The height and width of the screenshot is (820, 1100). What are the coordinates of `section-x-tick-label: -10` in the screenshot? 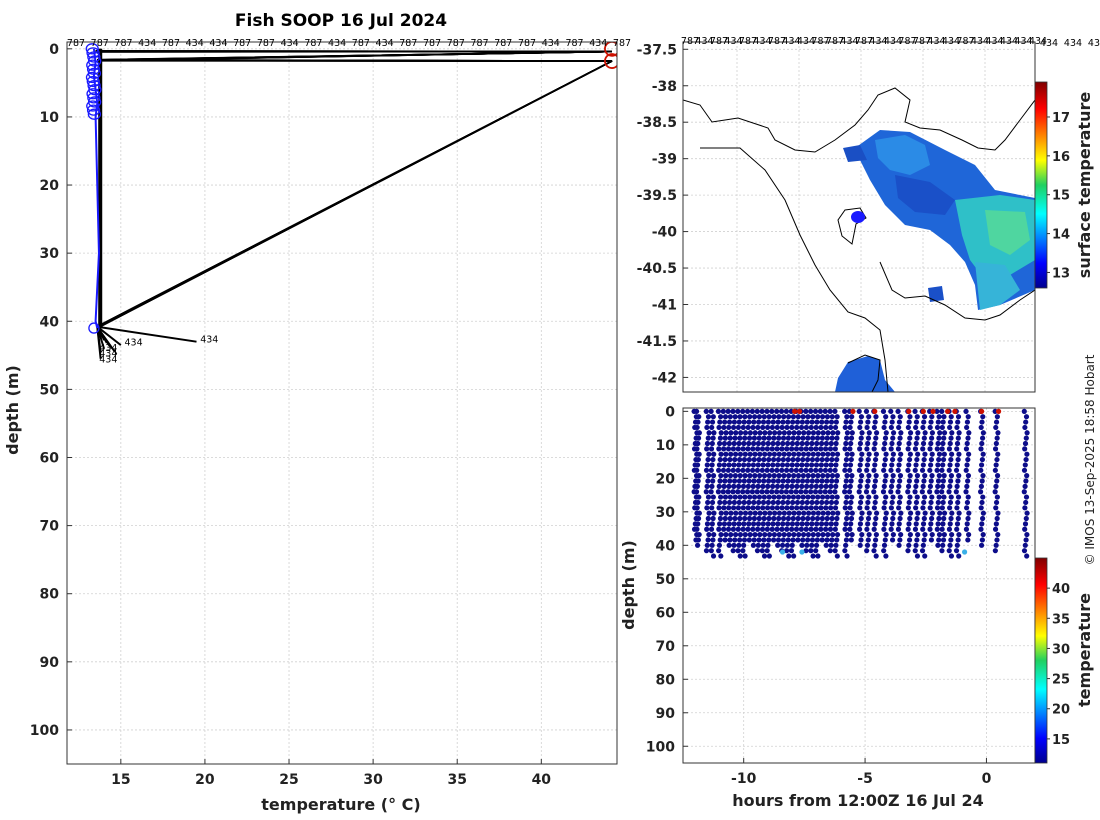 It's located at (744, 779).